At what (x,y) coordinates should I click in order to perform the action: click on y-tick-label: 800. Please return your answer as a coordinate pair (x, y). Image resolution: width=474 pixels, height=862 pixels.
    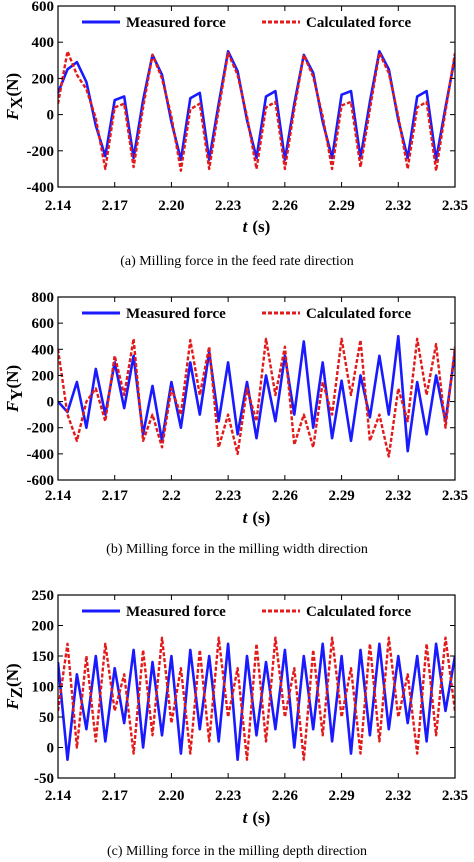
    Looking at the image, I should click on (43, 298).